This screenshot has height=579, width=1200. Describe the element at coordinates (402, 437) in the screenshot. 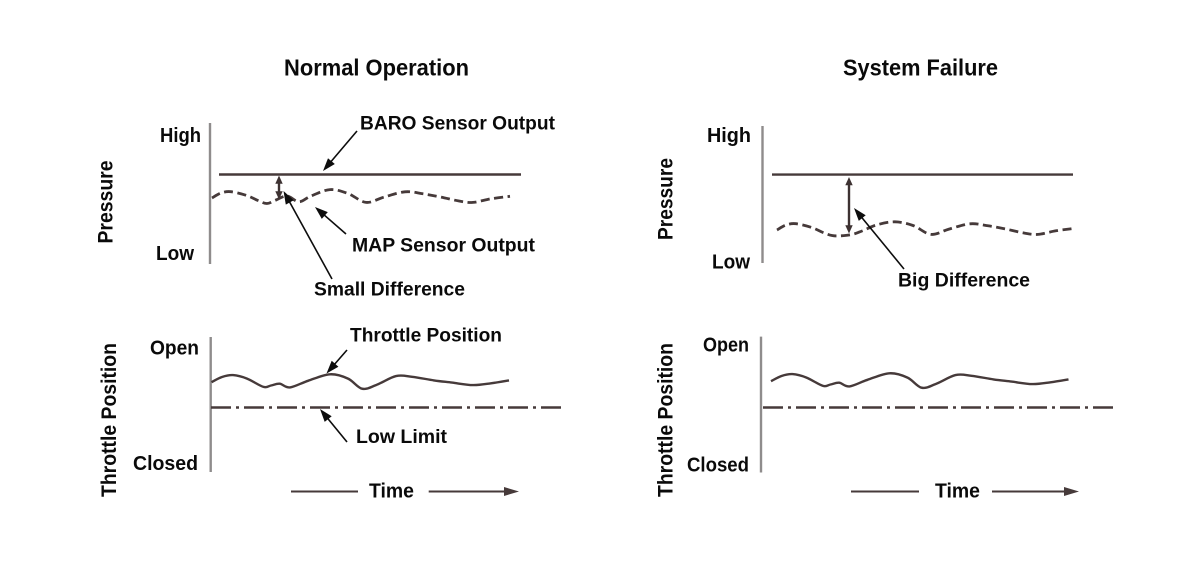

I see `svg-text: Low Limit` at that location.